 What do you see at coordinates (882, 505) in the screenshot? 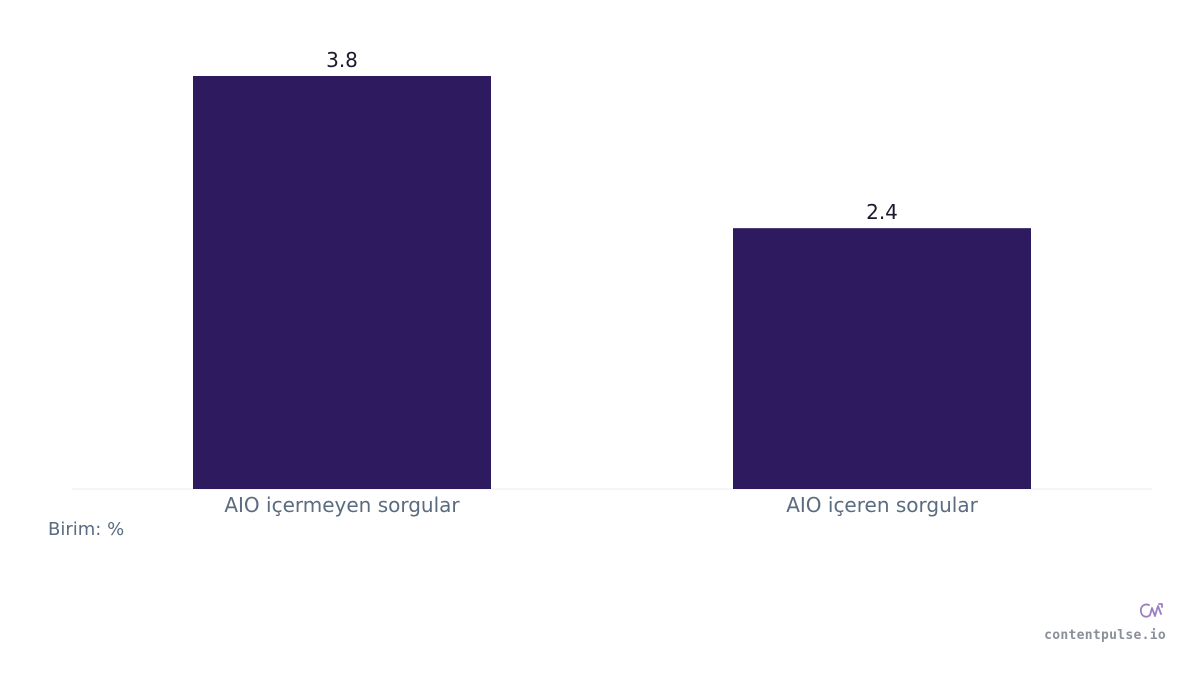
I see `x-tick-label-2: AIO içeren sorgular` at bounding box center [882, 505].